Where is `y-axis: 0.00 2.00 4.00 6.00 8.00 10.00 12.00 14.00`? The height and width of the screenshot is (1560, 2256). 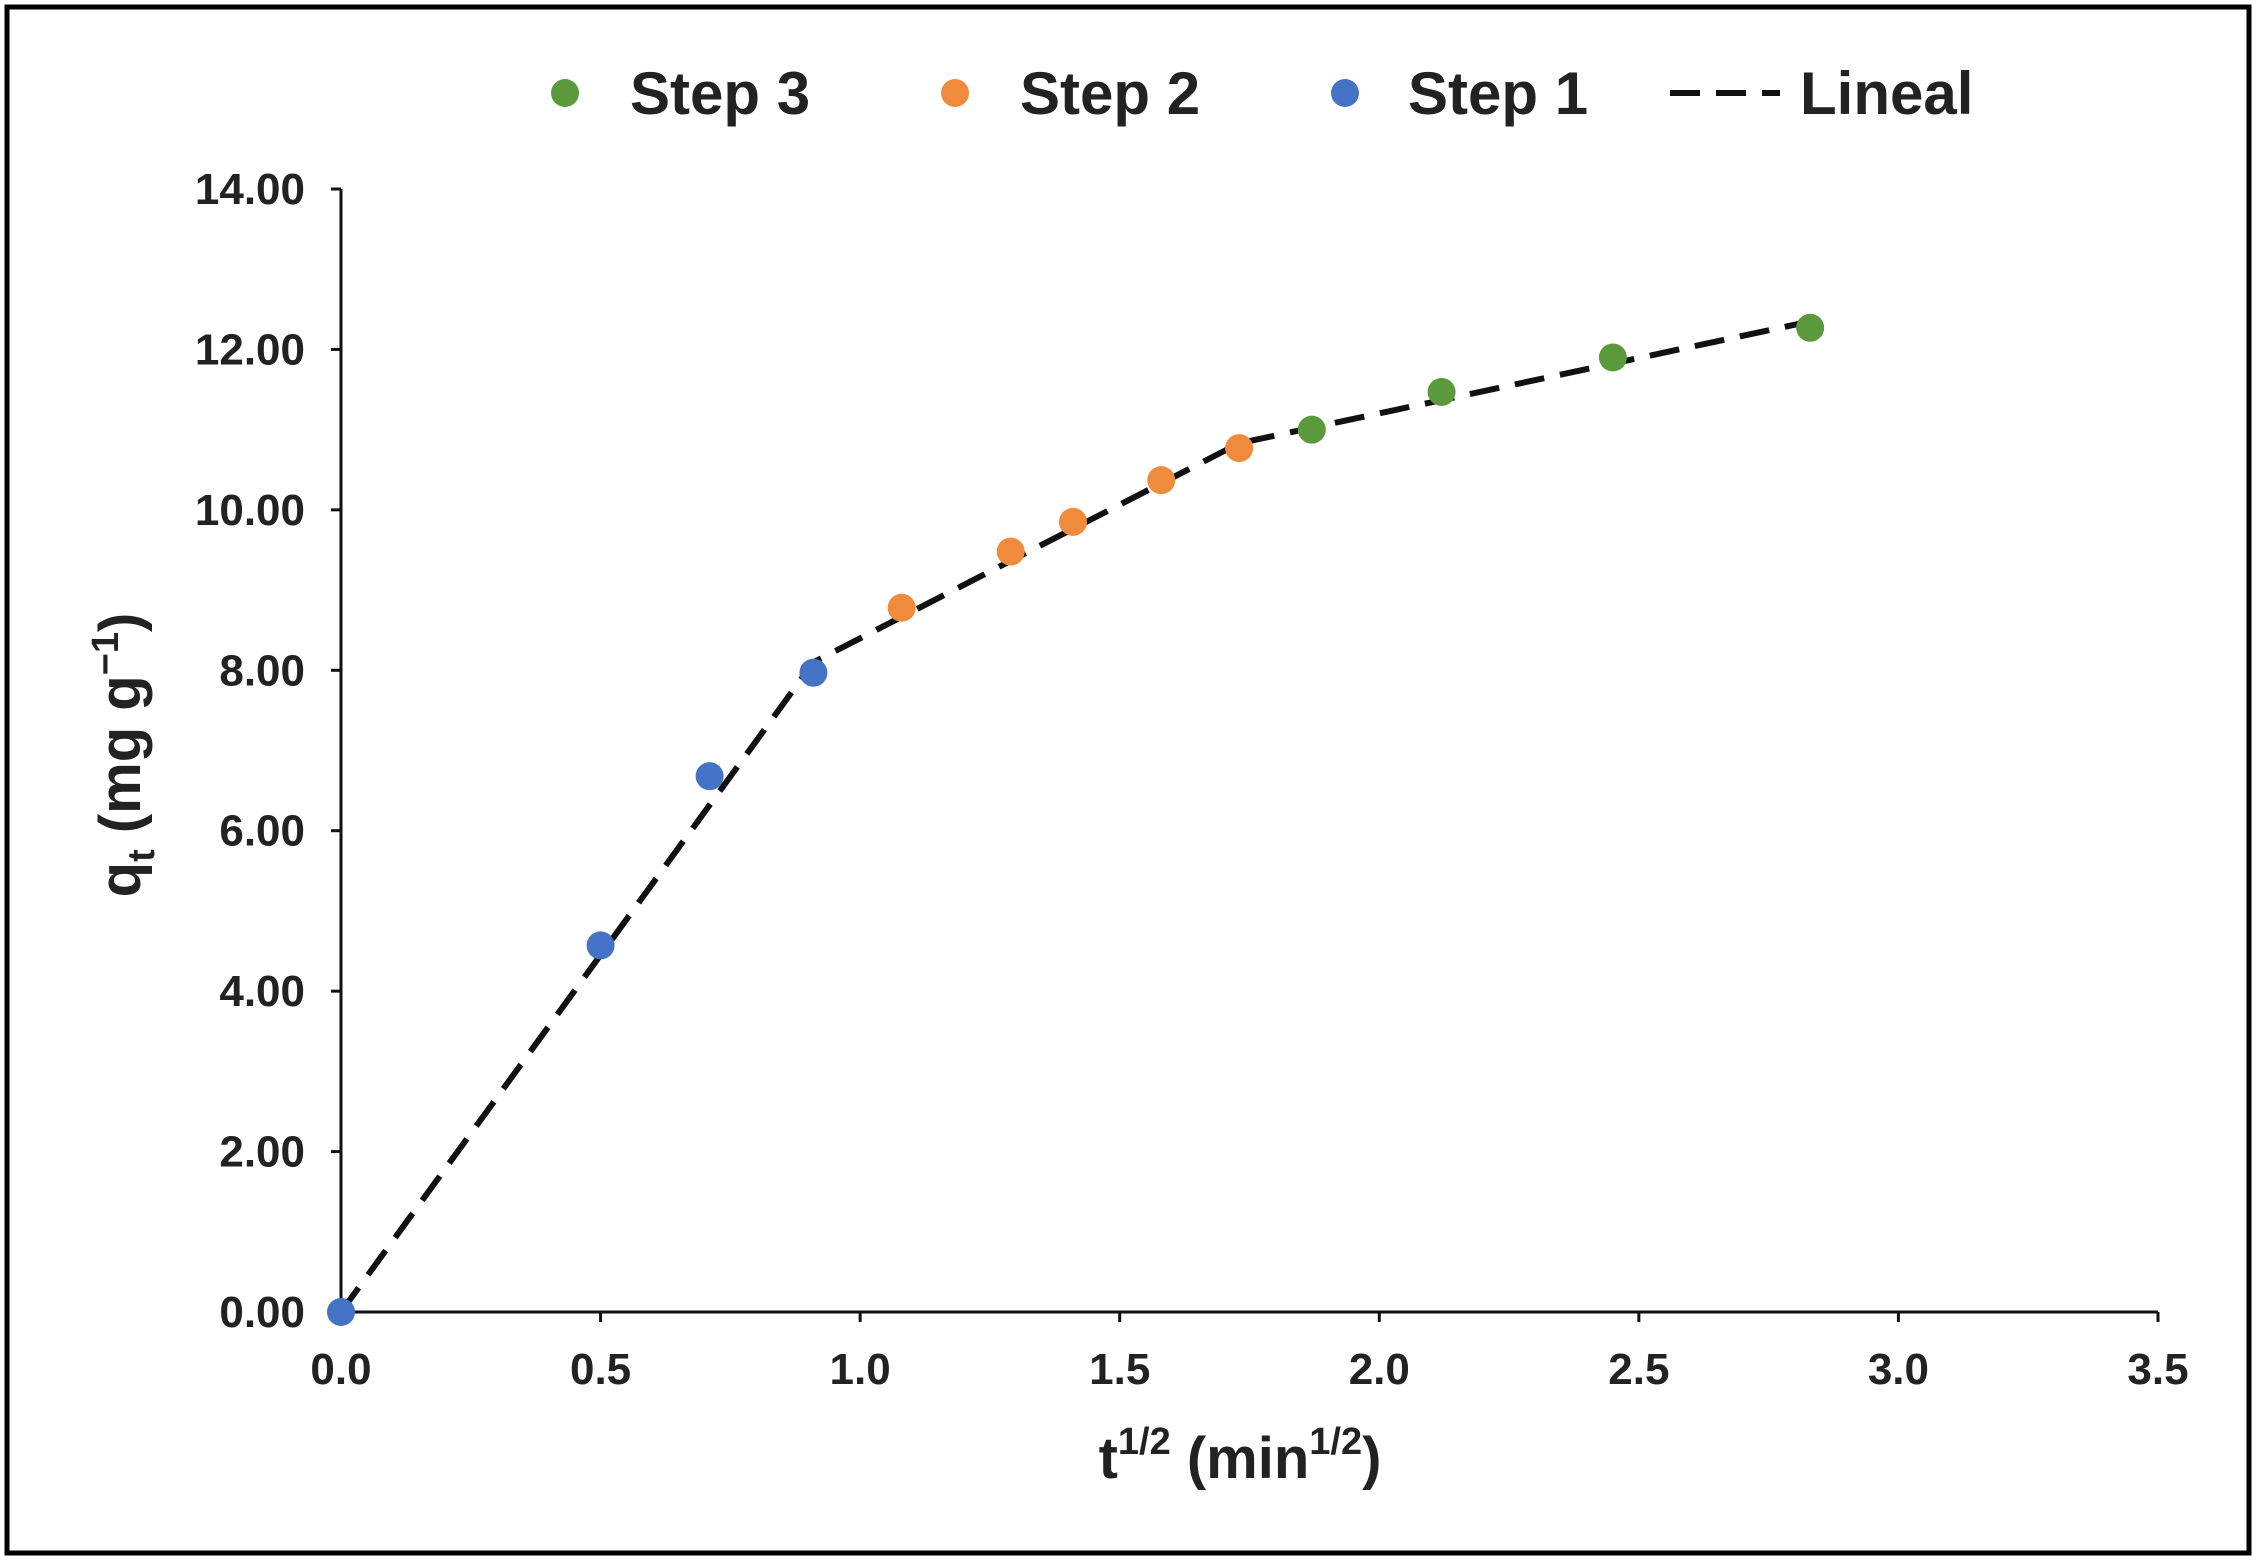 y-axis: 0.00 2.00 4.00 6.00 8.00 10.00 12.00 14.00 is located at coordinates (269, 751).